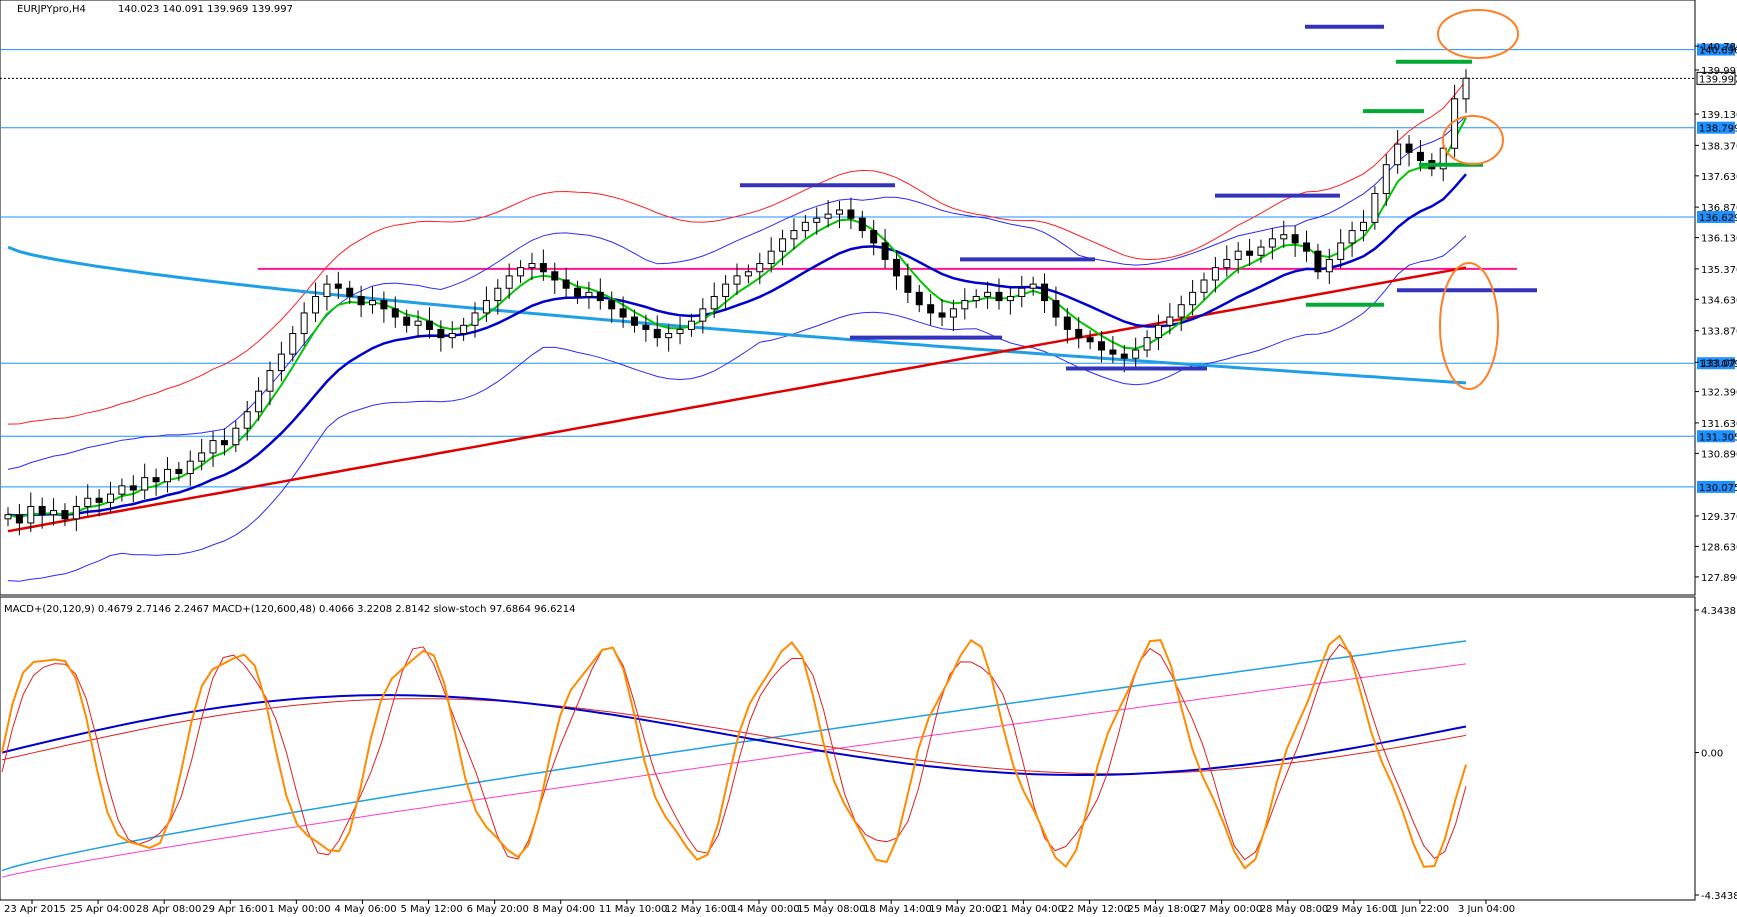 This screenshot has height=917, width=1737. I want to click on level-label: 140.696, so click(1718, 51).